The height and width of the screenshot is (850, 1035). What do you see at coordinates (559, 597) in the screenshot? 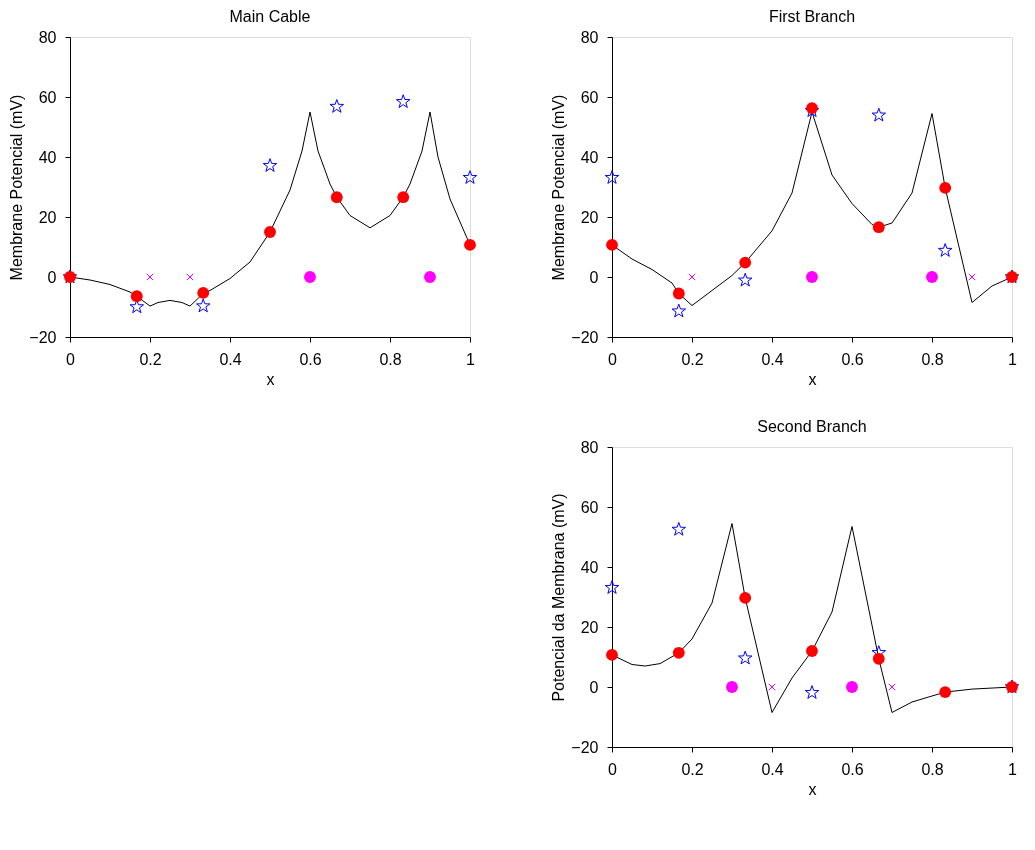
I see `y-axis-title: Potencial da Membrana (mV)` at bounding box center [559, 597].